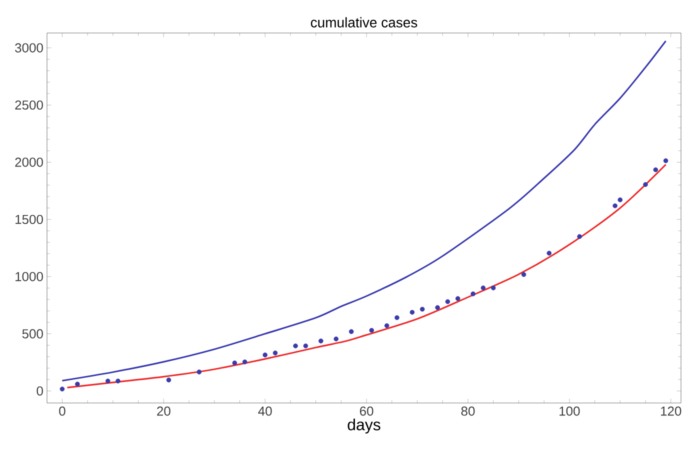 This screenshot has height=463, width=686. What do you see at coordinates (364, 426) in the screenshot?
I see `x-axis-title: days` at bounding box center [364, 426].